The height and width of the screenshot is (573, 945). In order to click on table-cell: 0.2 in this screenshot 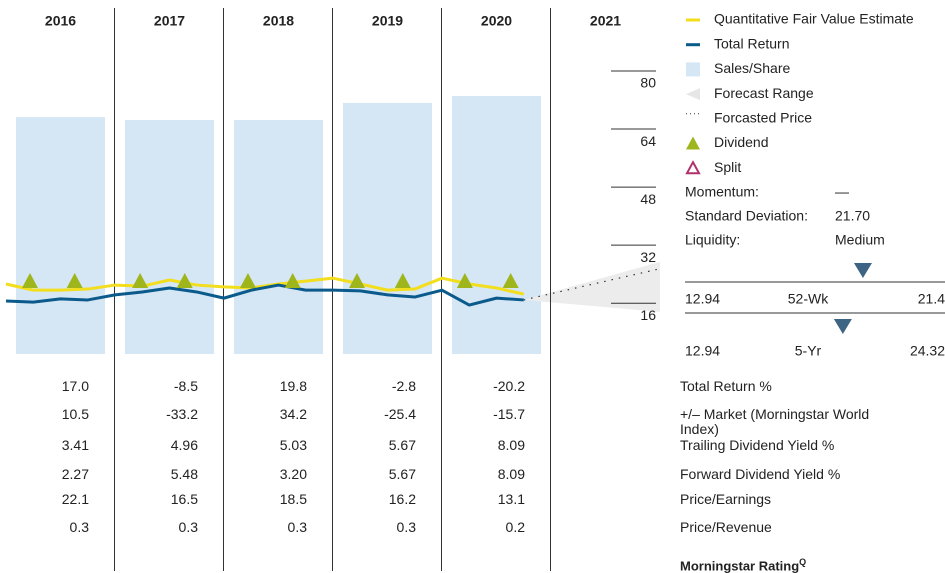, I will do `click(515, 527)`.